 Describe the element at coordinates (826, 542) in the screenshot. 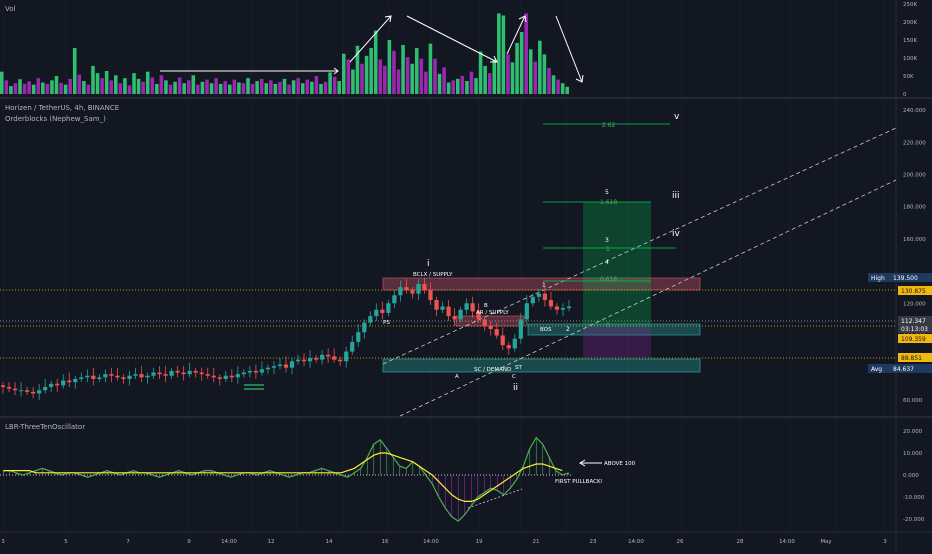

I see `time-tick: May` at that location.